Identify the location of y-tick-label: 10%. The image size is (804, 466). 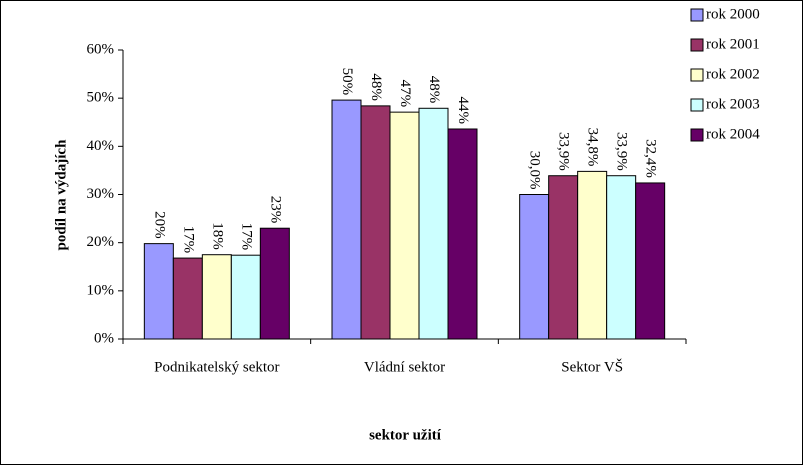
(101, 290).